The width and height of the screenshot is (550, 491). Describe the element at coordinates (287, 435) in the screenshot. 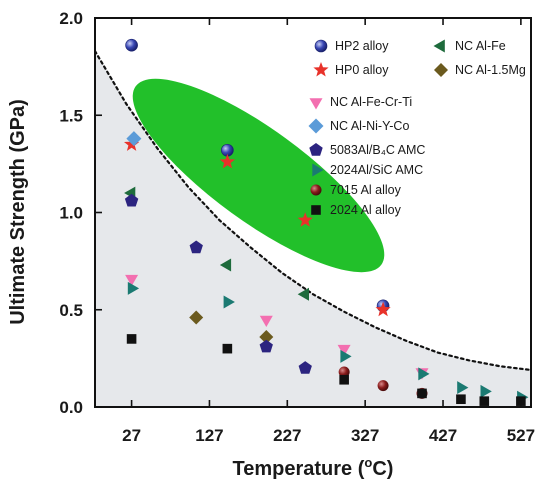

I see `x-tick-label: 227` at that location.